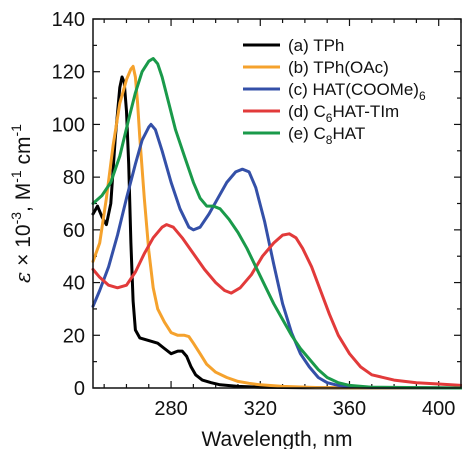  What do you see at coordinates (338, 67) in the screenshot?
I see `legend-label-2: (b) TPh(OAc)` at bounding box center [338, 67].